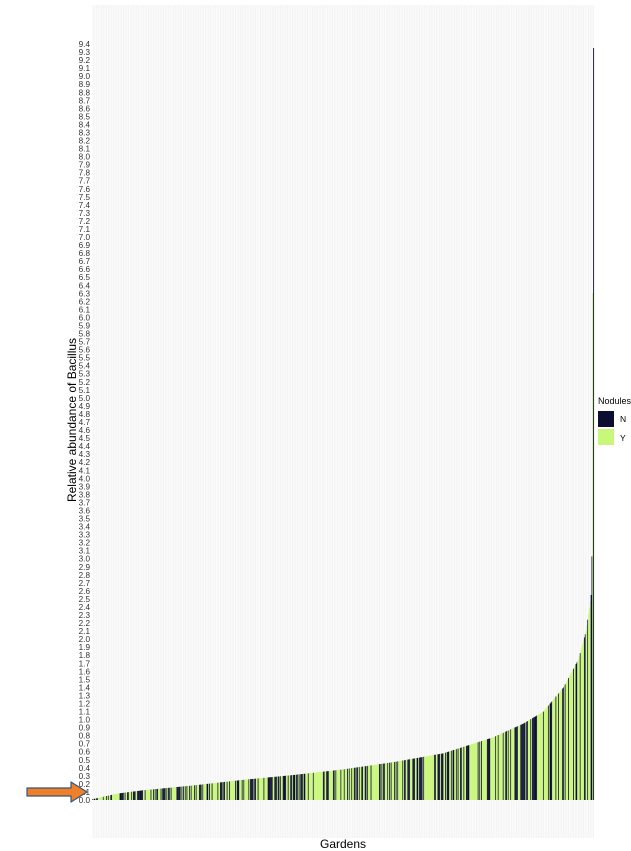 This screenshot has width=631, height=851. I want to click on y-tick-label: 8.1, so click(85, 149).